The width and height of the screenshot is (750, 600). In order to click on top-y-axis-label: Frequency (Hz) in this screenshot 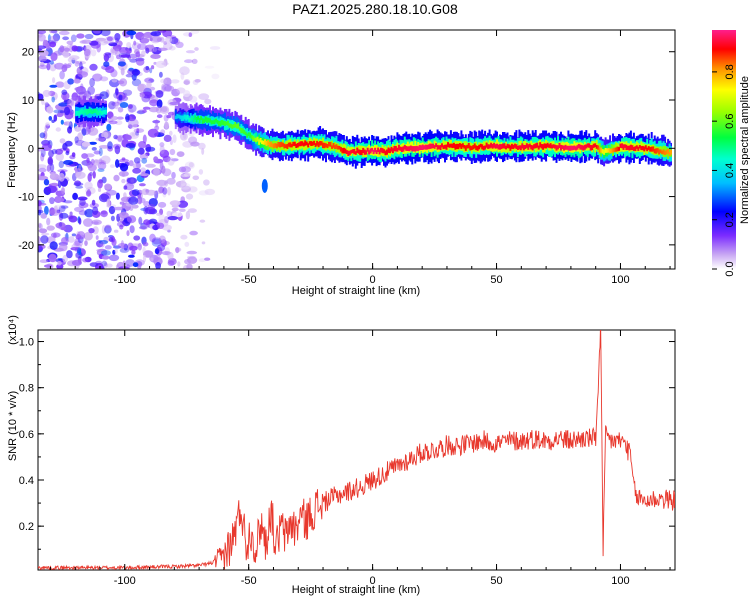, I will do `click(12, 150)`.